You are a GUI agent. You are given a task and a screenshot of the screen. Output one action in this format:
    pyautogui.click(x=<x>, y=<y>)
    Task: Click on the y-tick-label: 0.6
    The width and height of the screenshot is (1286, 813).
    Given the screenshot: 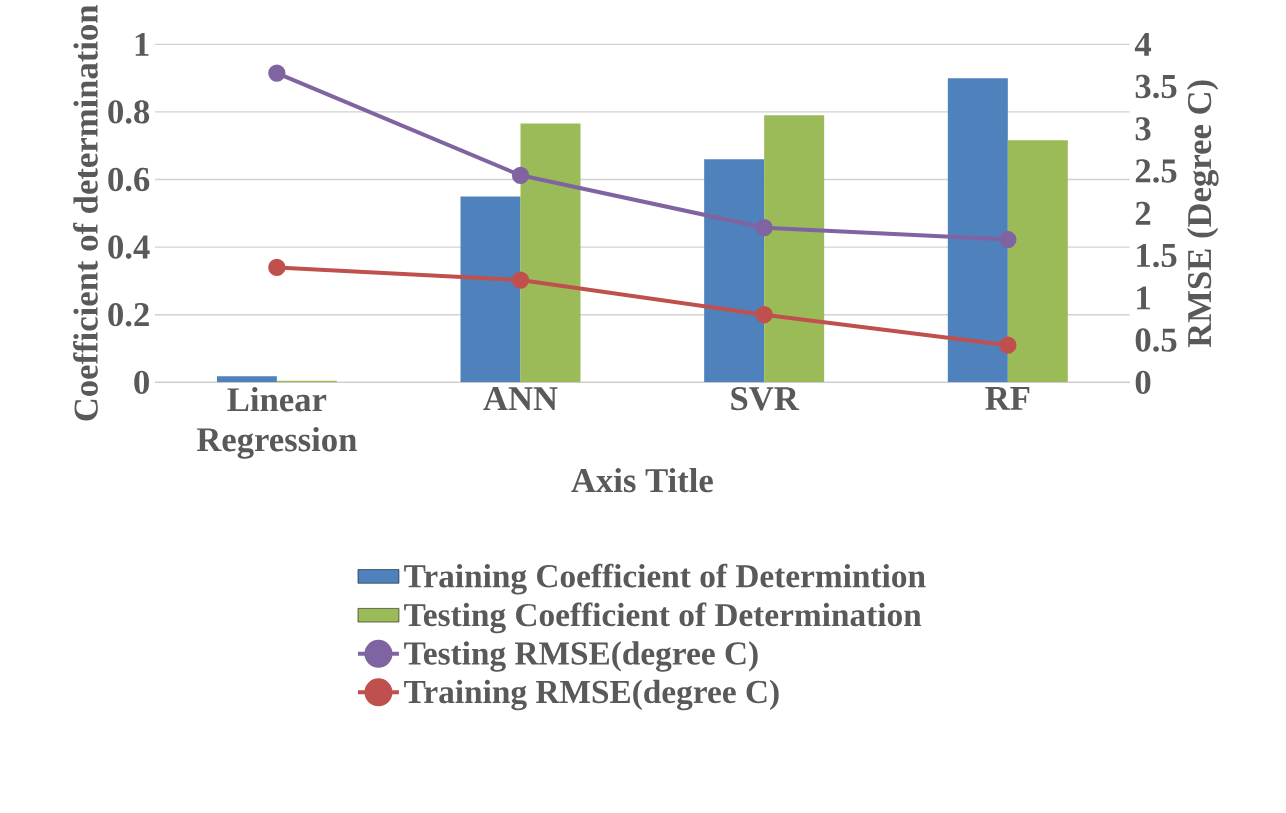 What is the action you would take?
    pyautogui.click(x=129, y=179)
    